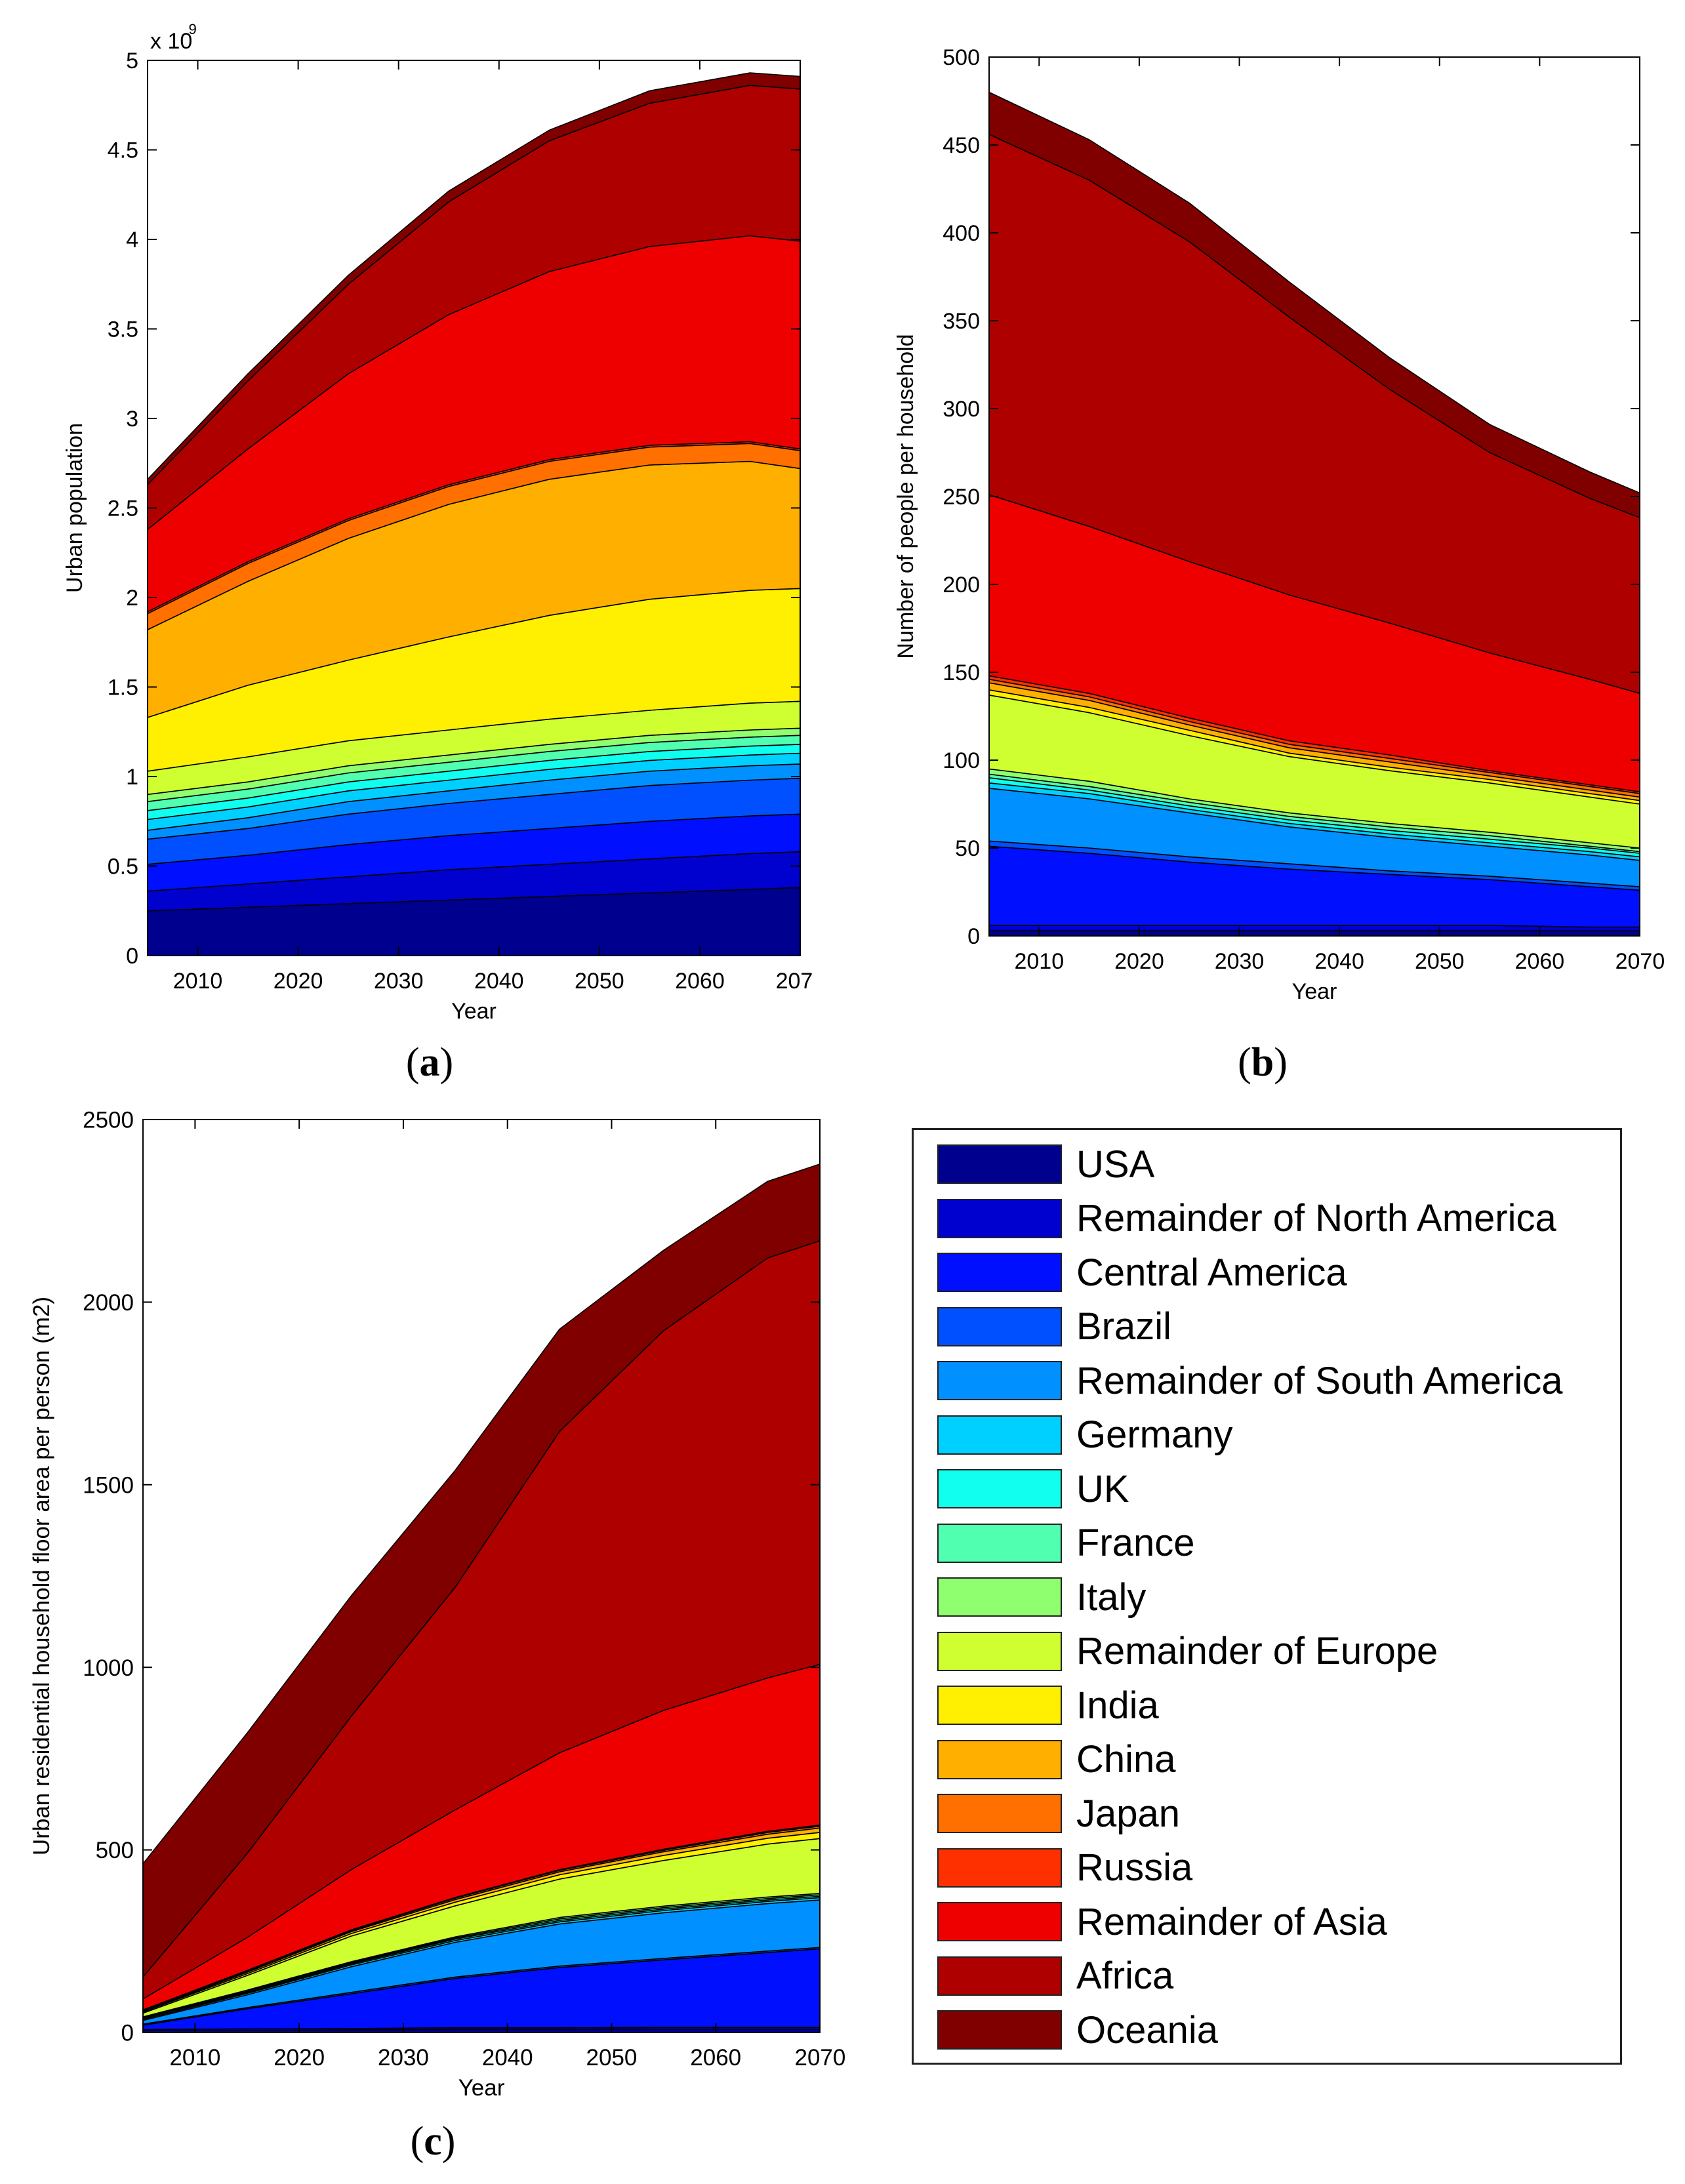  What do you see at coordinates (961, 672) in the screenshot?
I see `y-tick-label-b: 150` at bounding box center [961, 672].